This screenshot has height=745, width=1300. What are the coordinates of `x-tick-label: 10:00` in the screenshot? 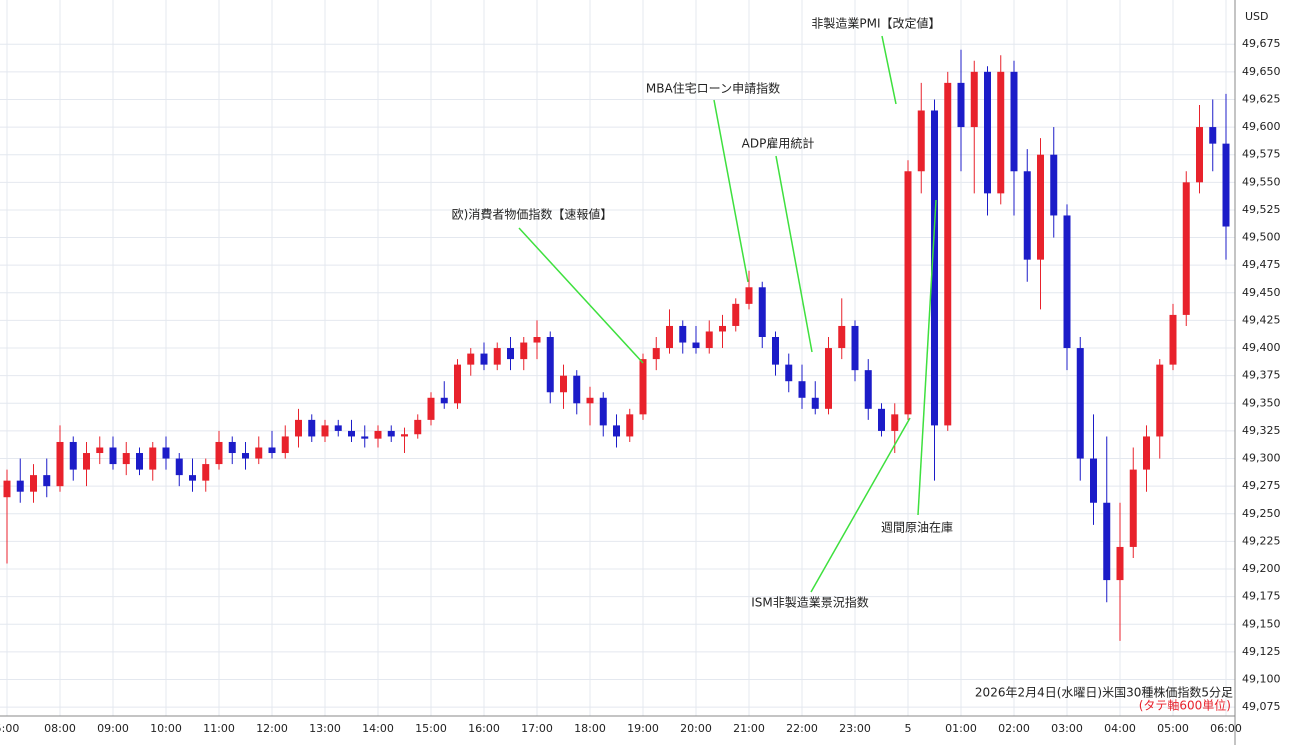 It's located at (166, 728).